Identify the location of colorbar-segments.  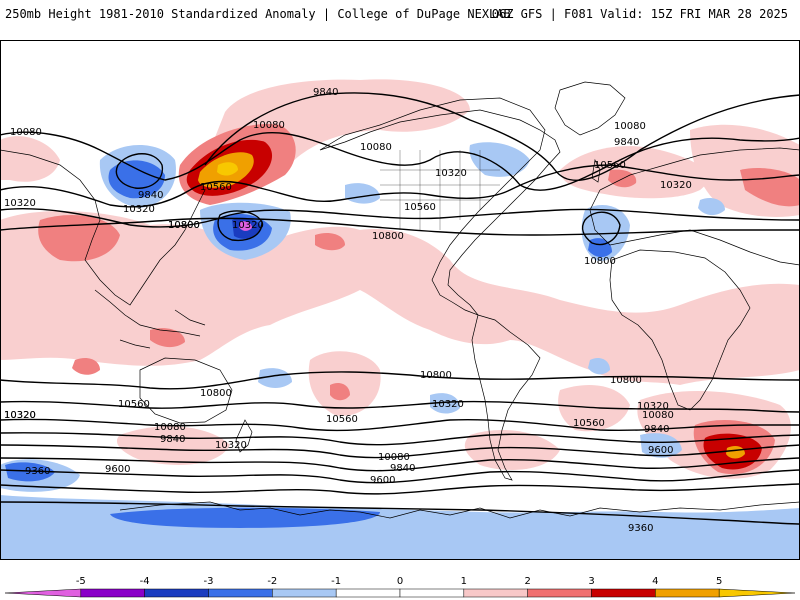
(400, 593).